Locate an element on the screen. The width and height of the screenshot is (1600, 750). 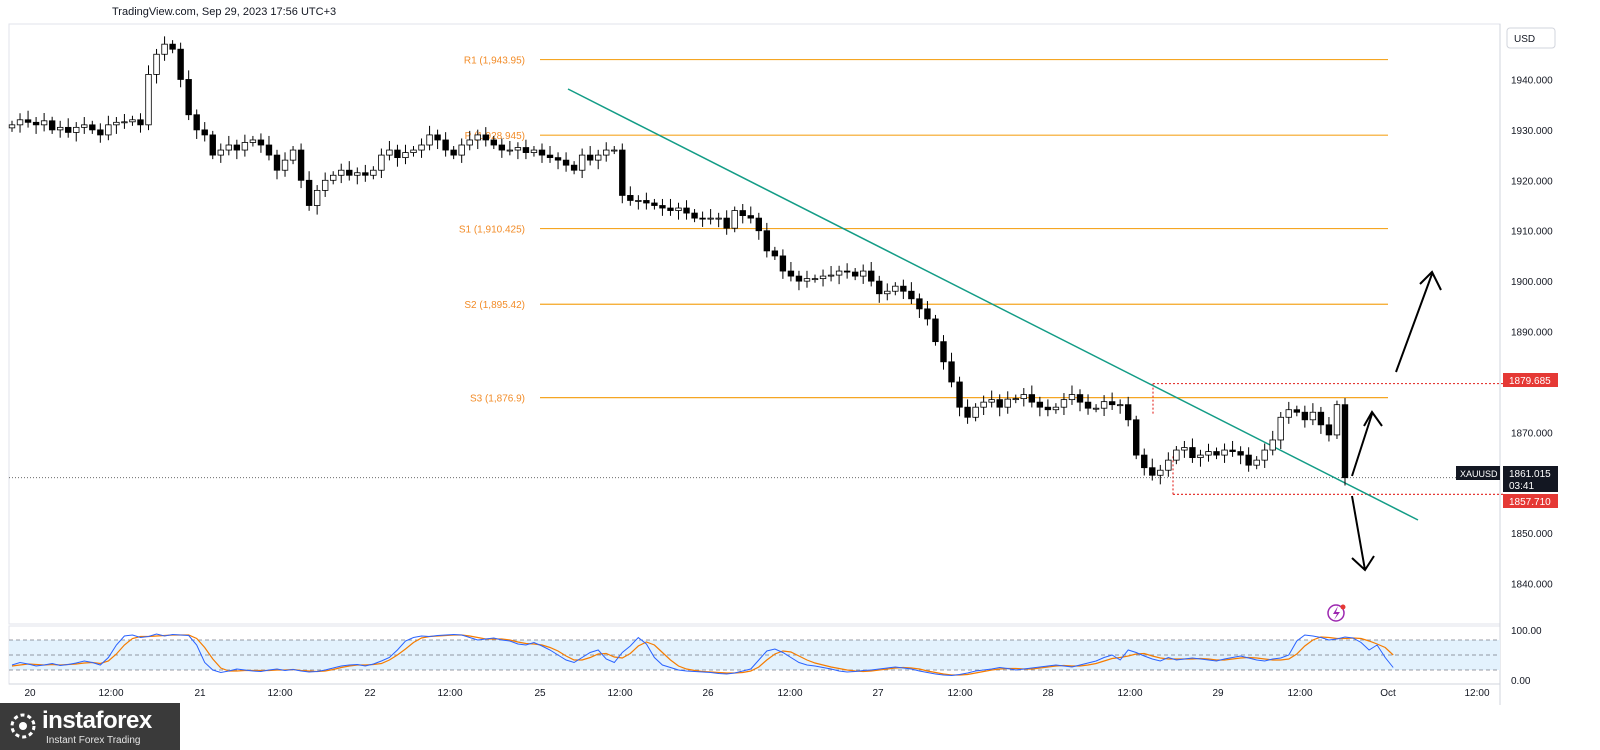
x-tick-label: 25 is located at coordinates (540, 693).